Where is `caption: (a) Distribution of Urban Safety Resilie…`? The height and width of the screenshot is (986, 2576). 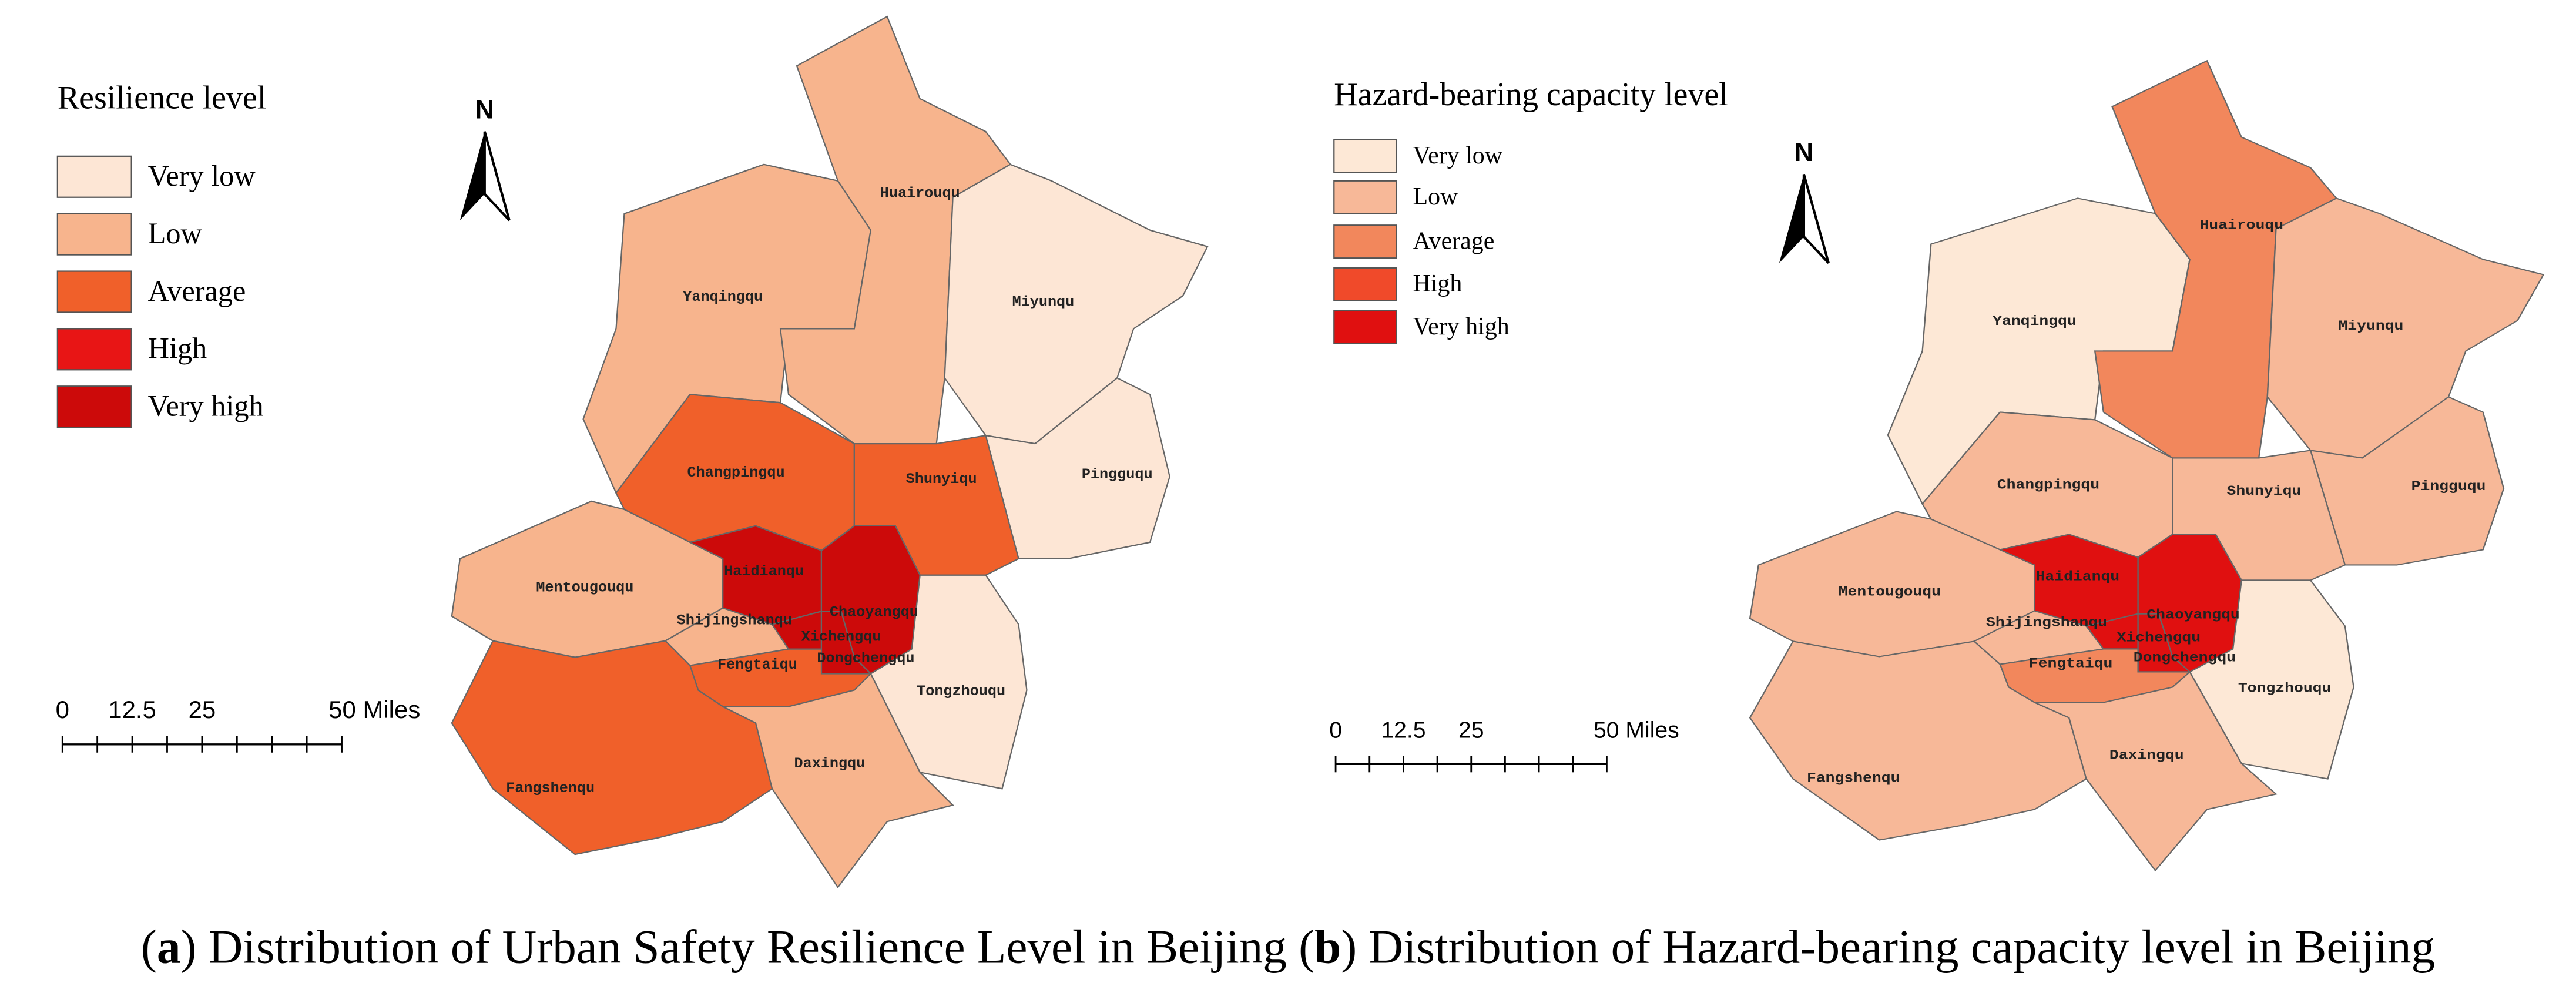 caption: (a) Distribution of Urban Safety Resilie… is located at coordinates (1288, 947).